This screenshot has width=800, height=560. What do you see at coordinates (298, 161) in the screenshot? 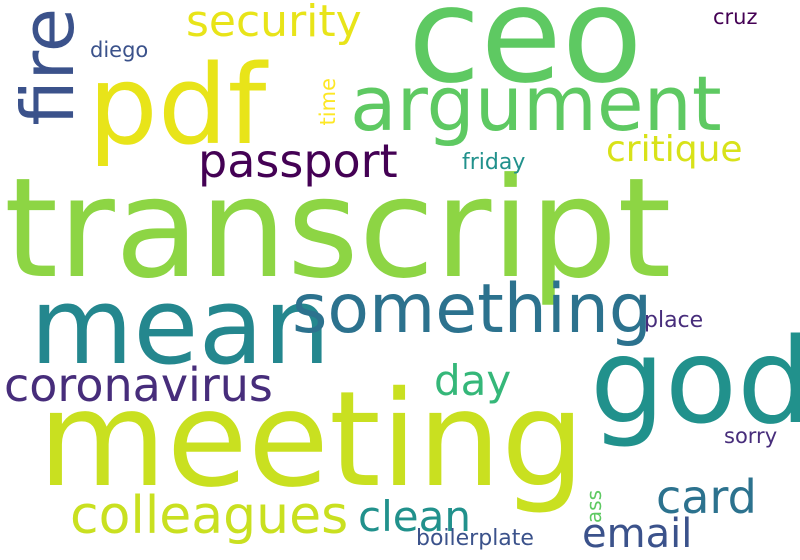
I see `word-passport: passport` at bounding box center [298, 161].